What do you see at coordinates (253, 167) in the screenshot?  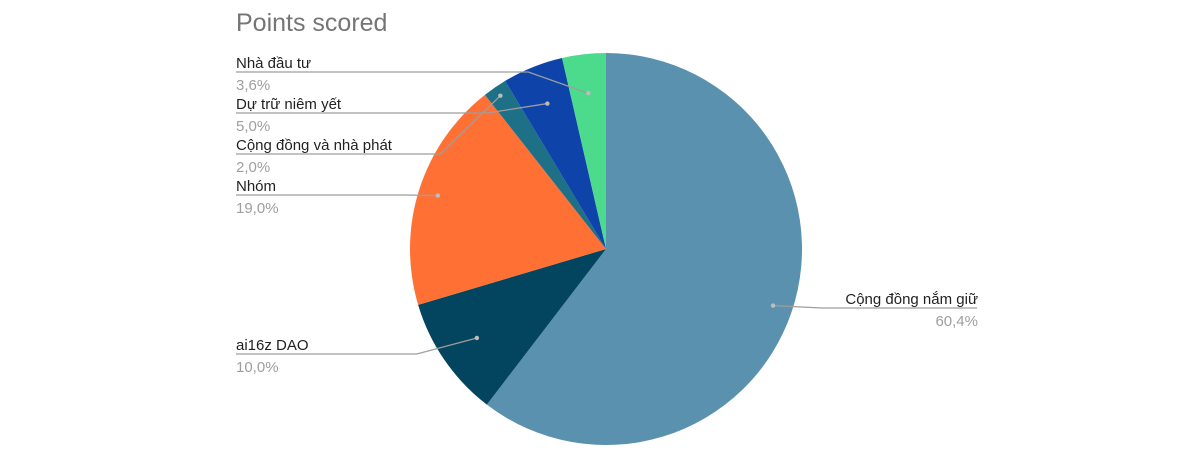 I see `slice-value-label-3: 2,0%` at bounding box center [253, 167].